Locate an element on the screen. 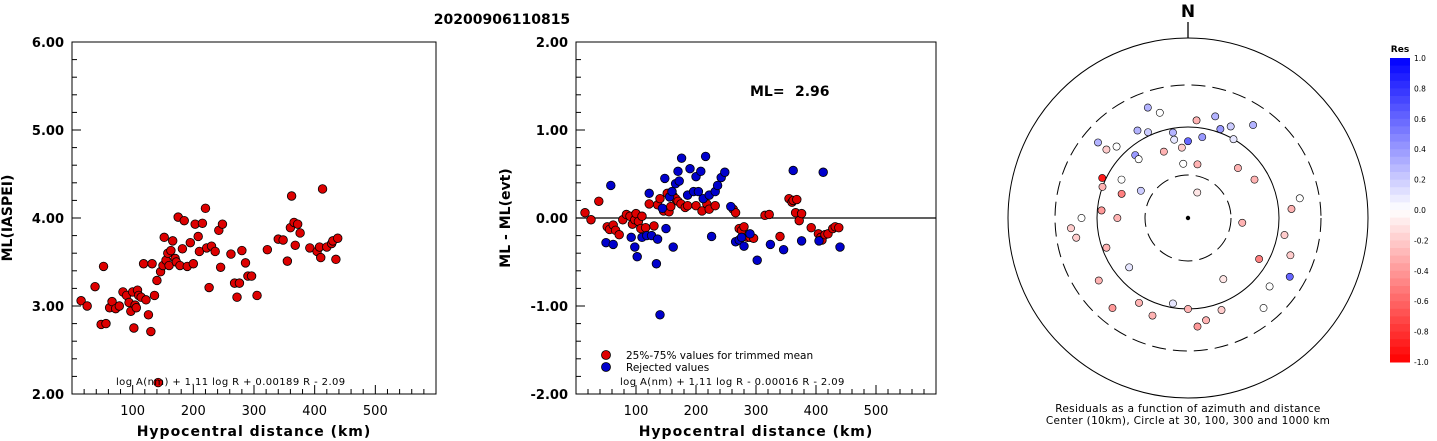 This screenshot has height=441, width=1437. y-tick-label: 3.00 is located at coordinates (48, 307).